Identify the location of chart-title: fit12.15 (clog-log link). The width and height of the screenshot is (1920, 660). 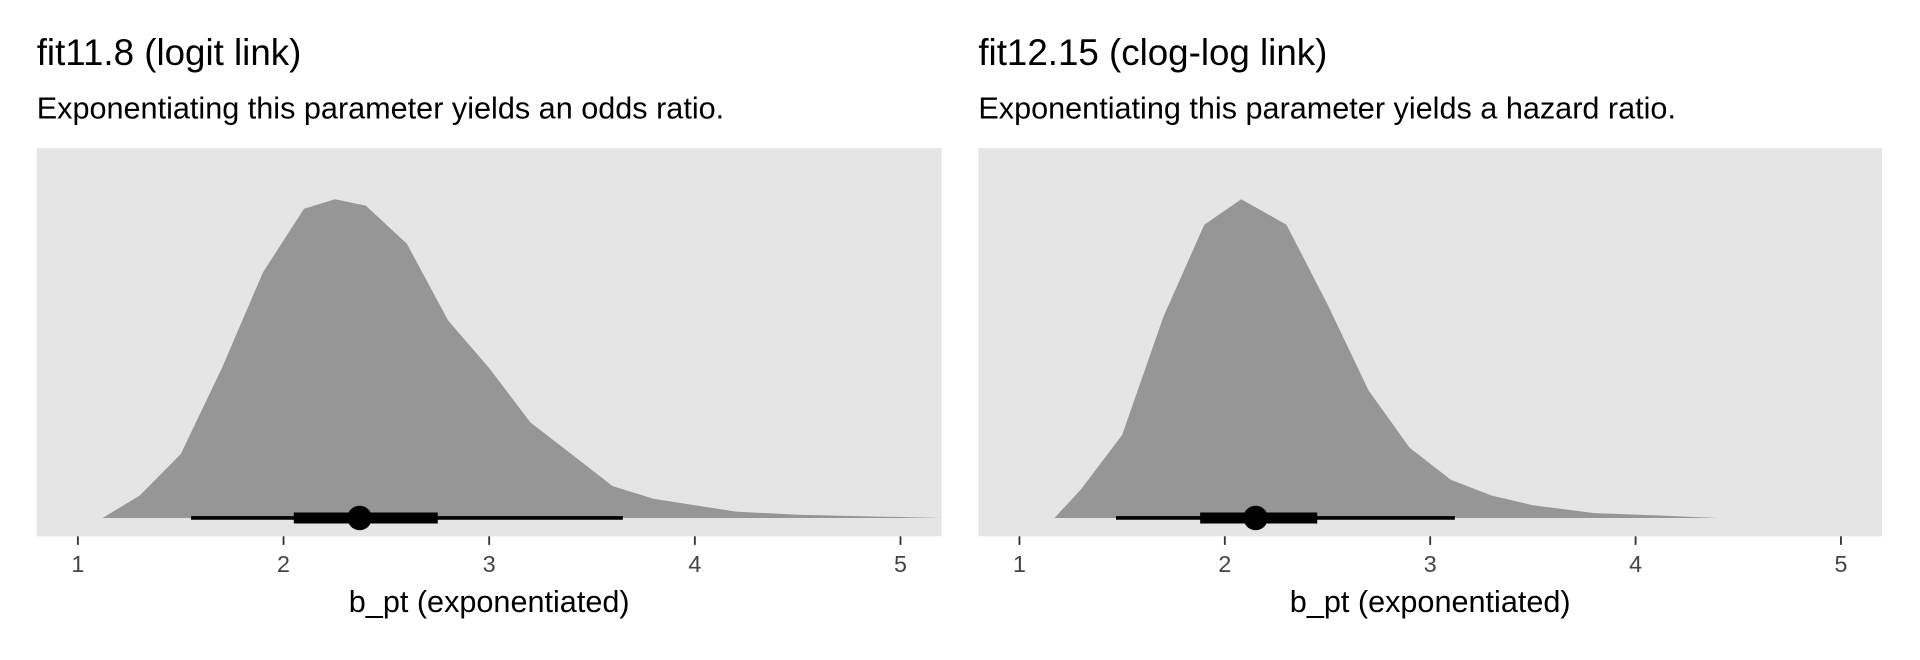
(1152, 52).